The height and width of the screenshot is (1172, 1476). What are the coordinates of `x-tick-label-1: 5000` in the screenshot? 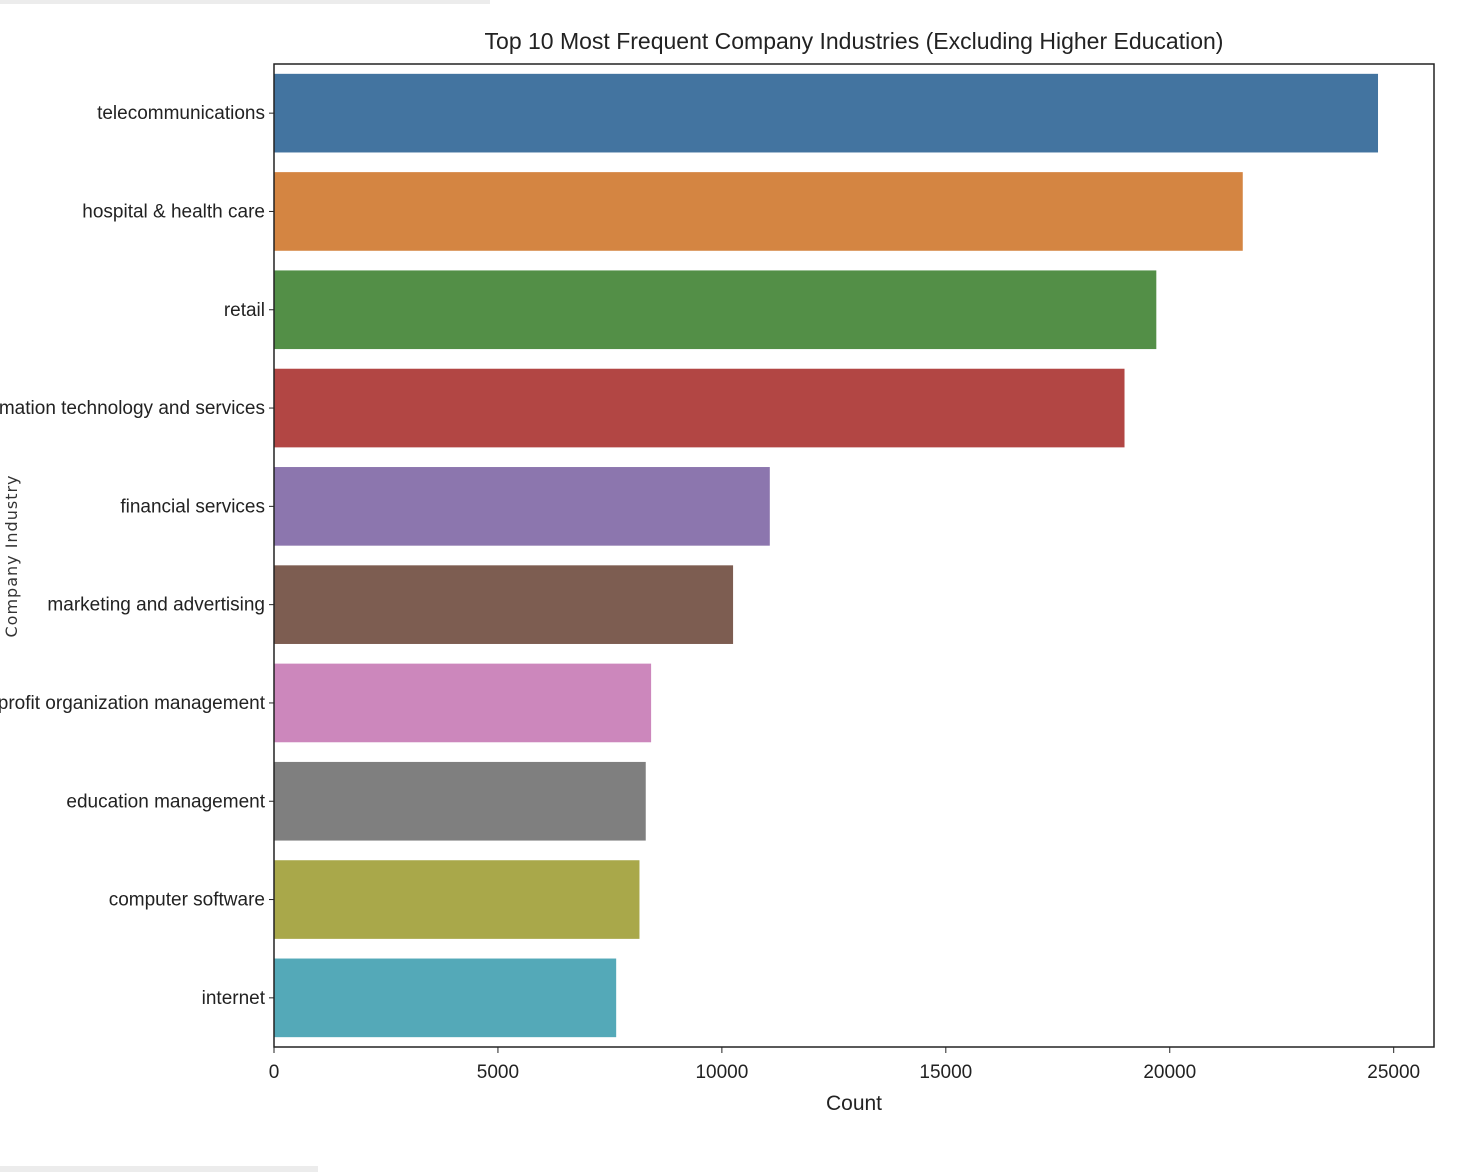 It's located at (498, 1072).